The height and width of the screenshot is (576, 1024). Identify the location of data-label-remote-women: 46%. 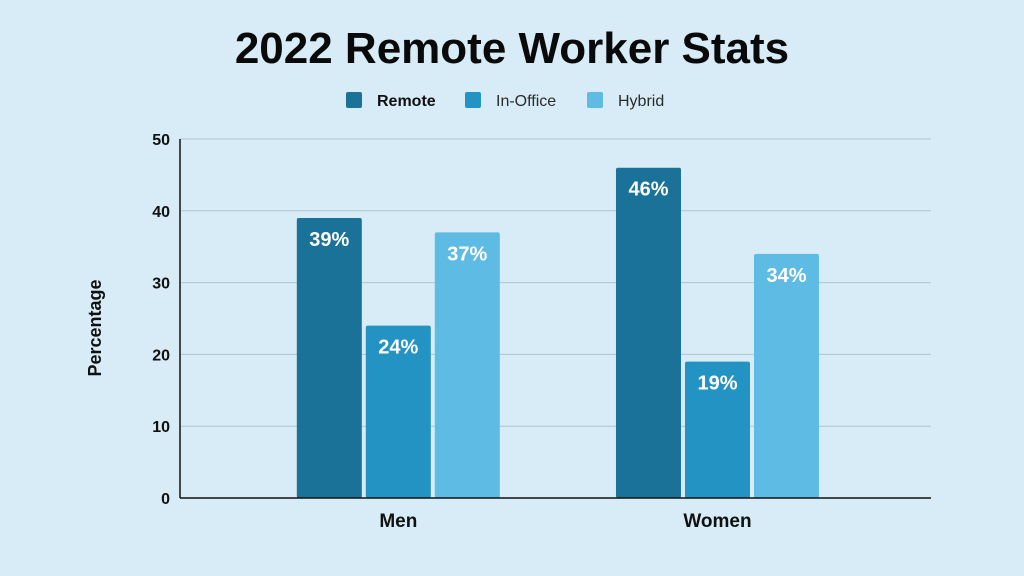
(648, 190).